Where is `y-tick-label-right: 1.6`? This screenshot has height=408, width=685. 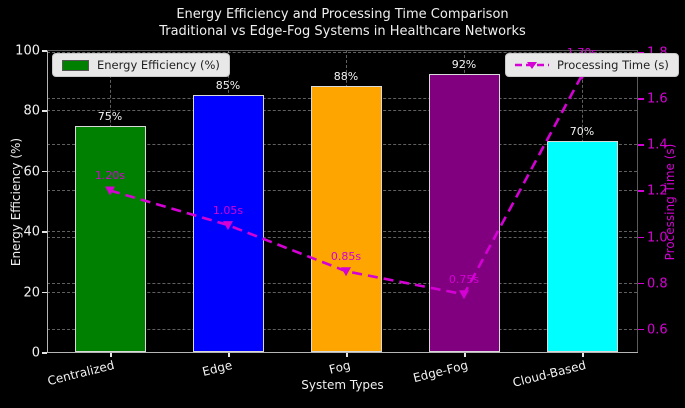 y-tick-label-right: 1.6 is located at coordinates (657, 99).